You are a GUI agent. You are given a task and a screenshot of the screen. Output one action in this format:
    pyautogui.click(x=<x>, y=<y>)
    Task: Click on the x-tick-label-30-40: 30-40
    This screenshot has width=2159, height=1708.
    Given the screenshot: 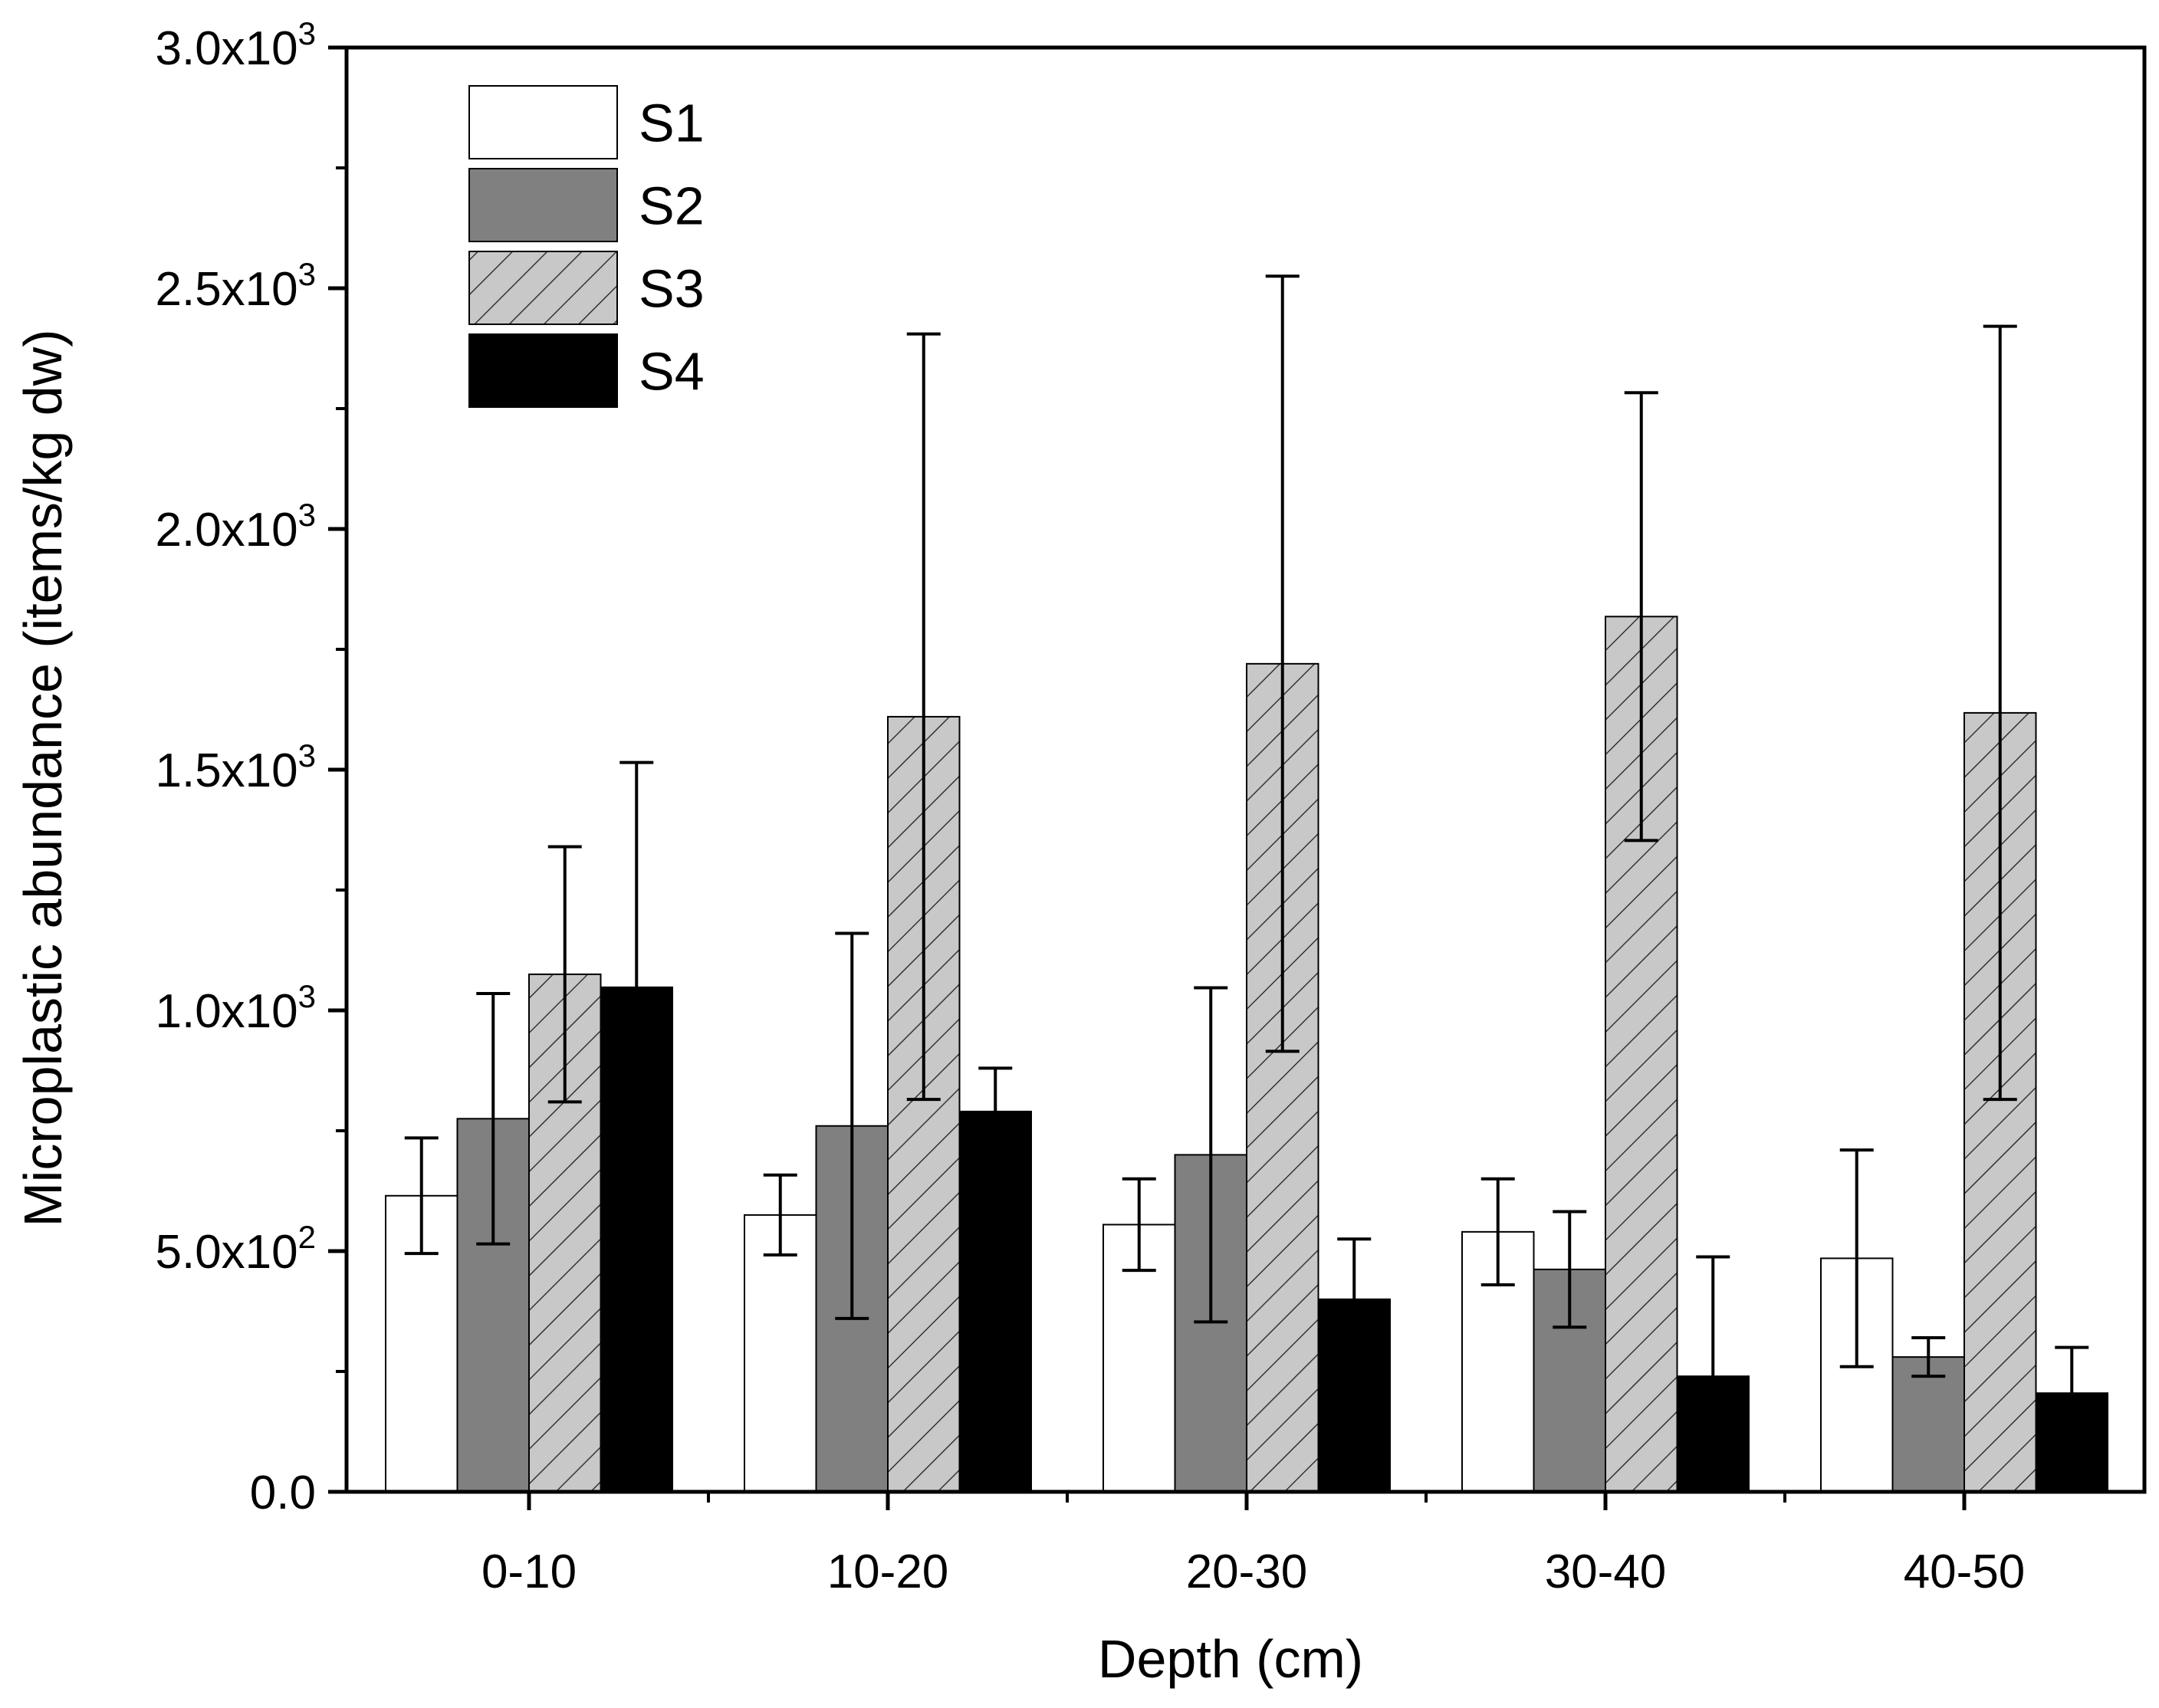 What is the action you would take?
    pyautogui.click(x=1606, y=1571)
    